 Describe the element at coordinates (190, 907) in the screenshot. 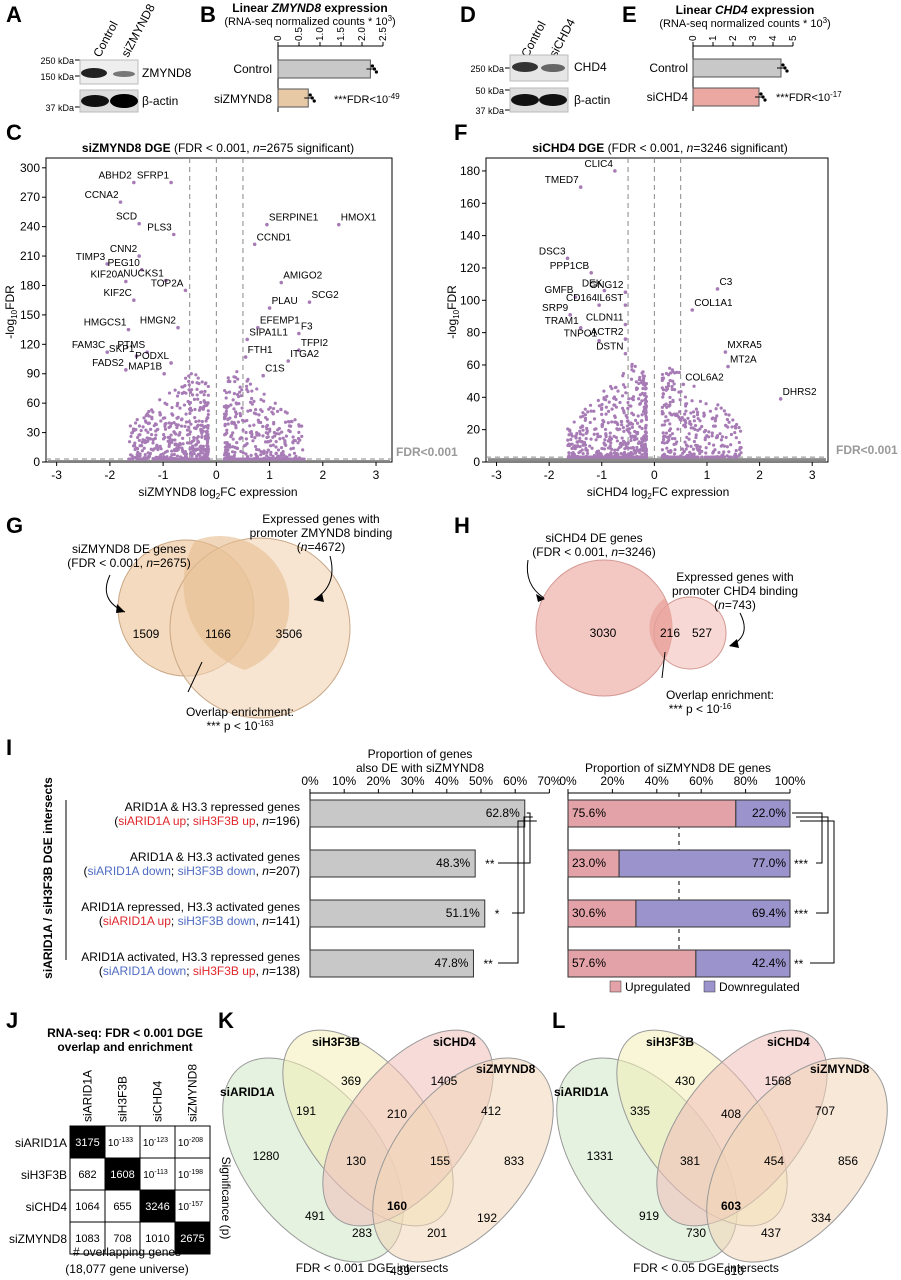

I see `i-row-label: ARID1A repressed, H3.3 activated genes` at that location.